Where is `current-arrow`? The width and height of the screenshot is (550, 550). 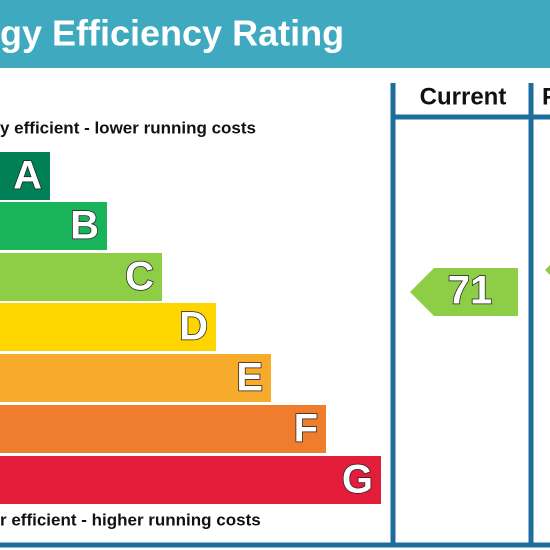 current-arrow is located at coordinates (464, 292).